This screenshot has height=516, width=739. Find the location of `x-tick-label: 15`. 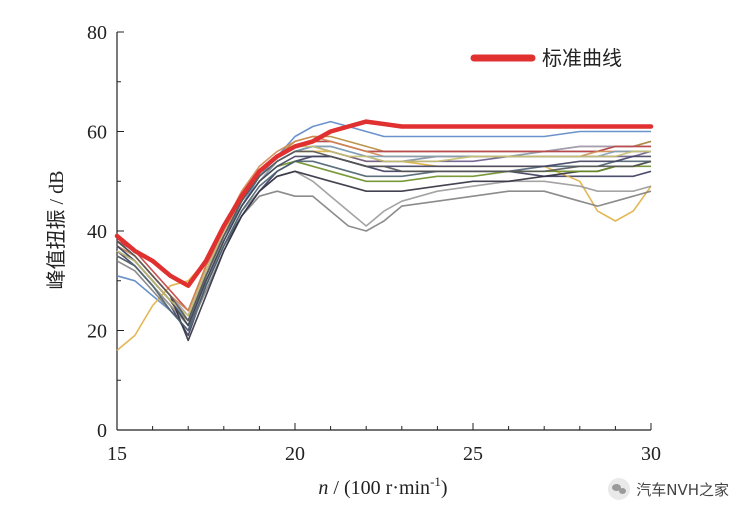

x-tick-label: 15 is located at coordinates (117, 454).